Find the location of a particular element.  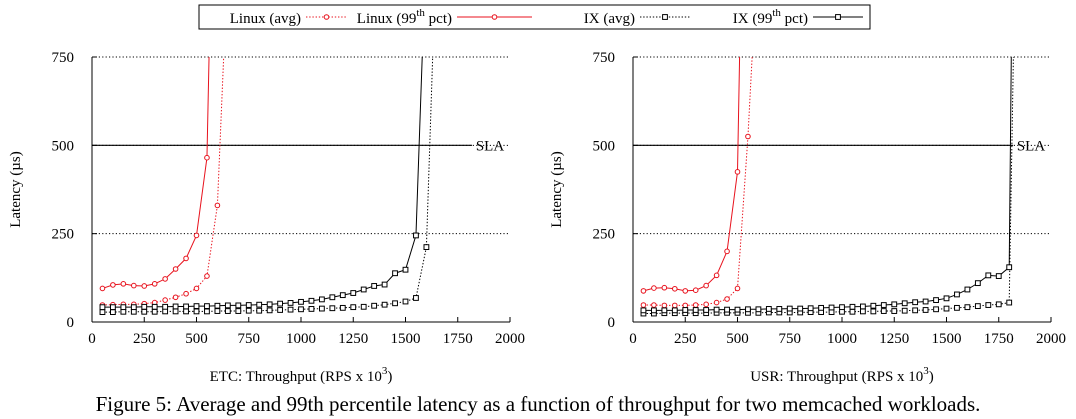

legend-label: IX (99th pct) is located at coordinates (770, 17).